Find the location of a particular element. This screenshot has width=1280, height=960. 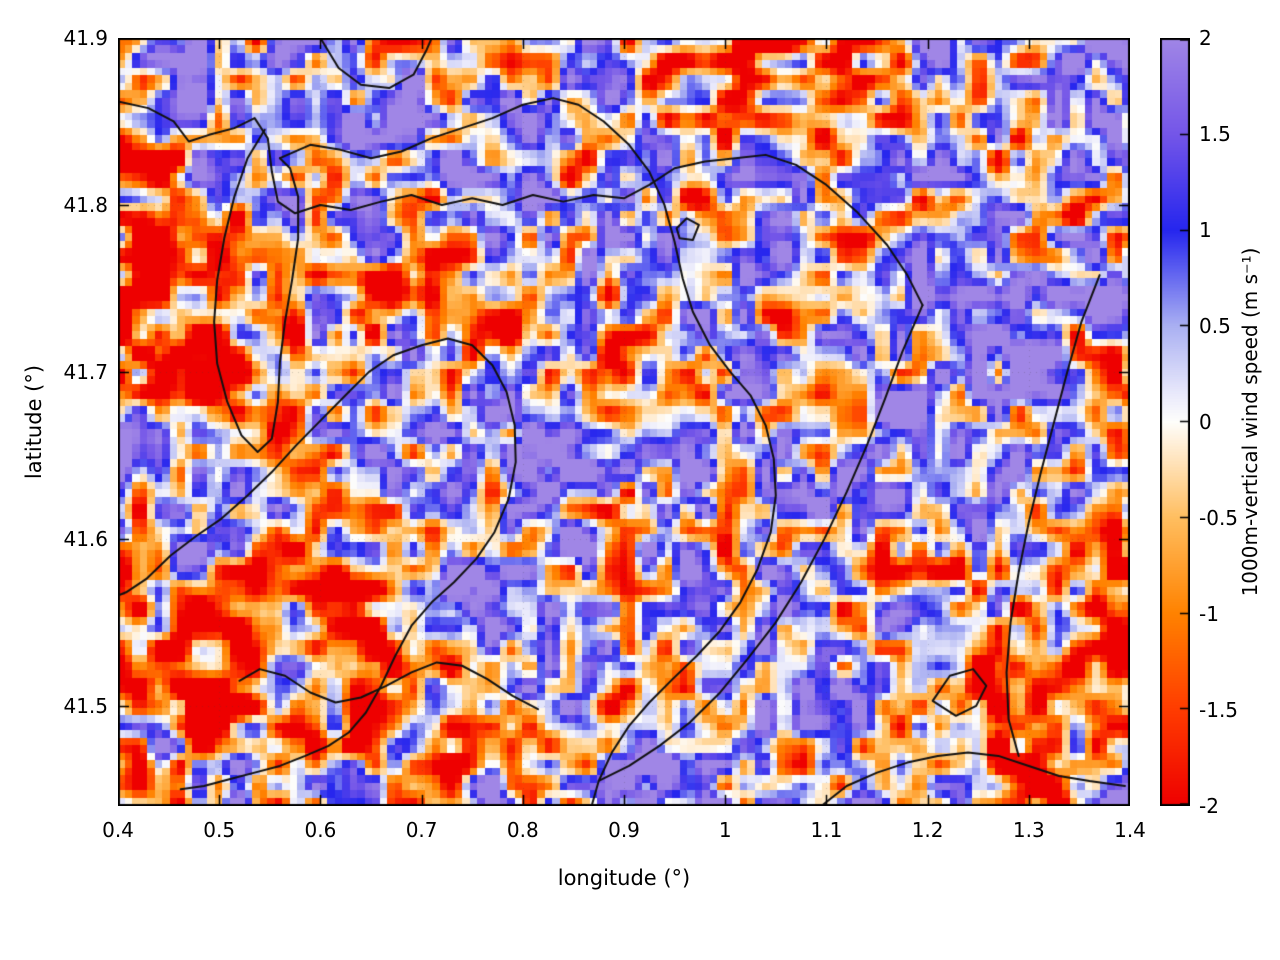

cb-tick-label: -2 is located at coordinates (1209, 806).